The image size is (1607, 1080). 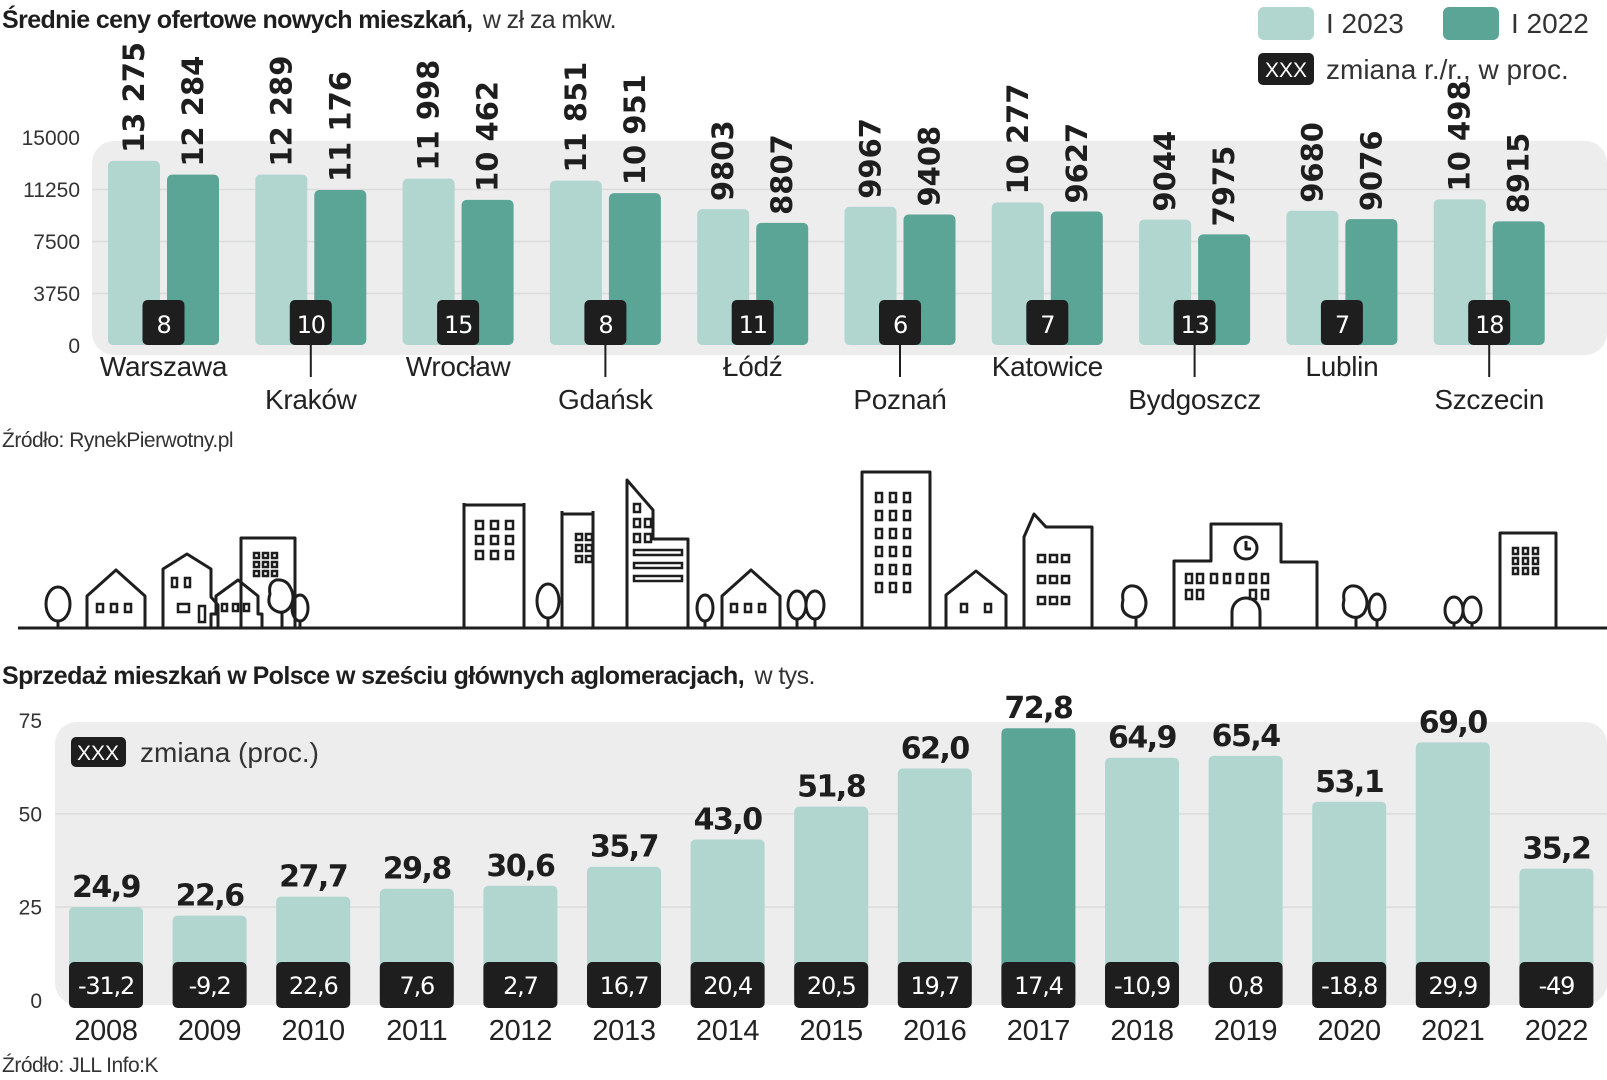 I want to click on change-badge-text: 15, so click(x=458, y=325).